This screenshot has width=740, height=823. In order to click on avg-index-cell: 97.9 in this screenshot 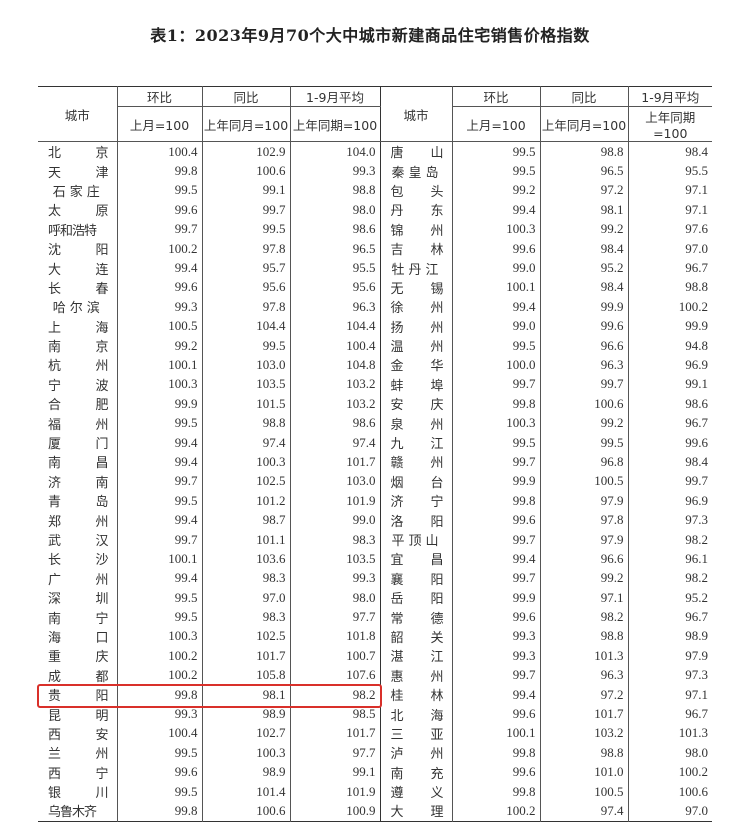, I will do `click(669, 656)`.